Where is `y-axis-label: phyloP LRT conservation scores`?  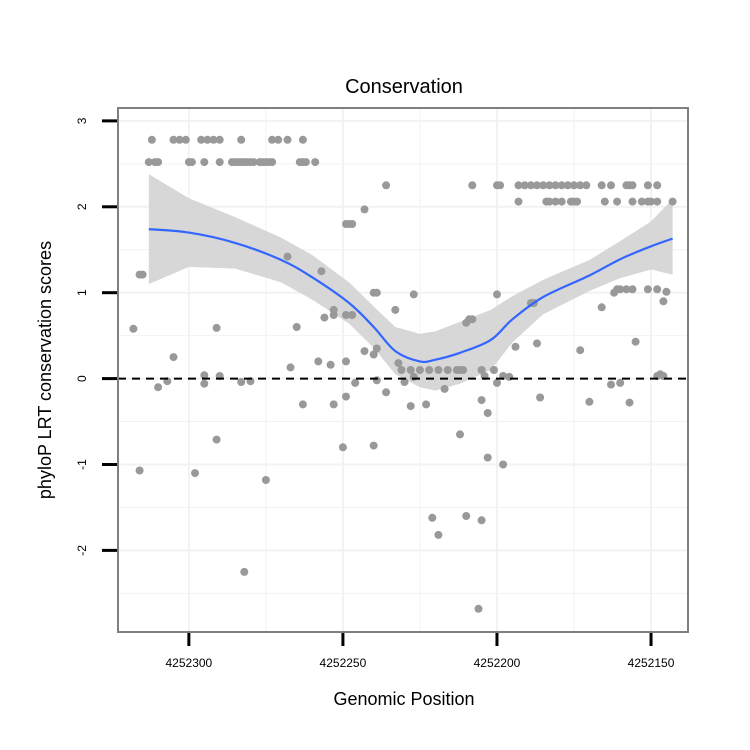
y-axis-label: phyloP LRT conservation scores is located at coordinates (45, 370).